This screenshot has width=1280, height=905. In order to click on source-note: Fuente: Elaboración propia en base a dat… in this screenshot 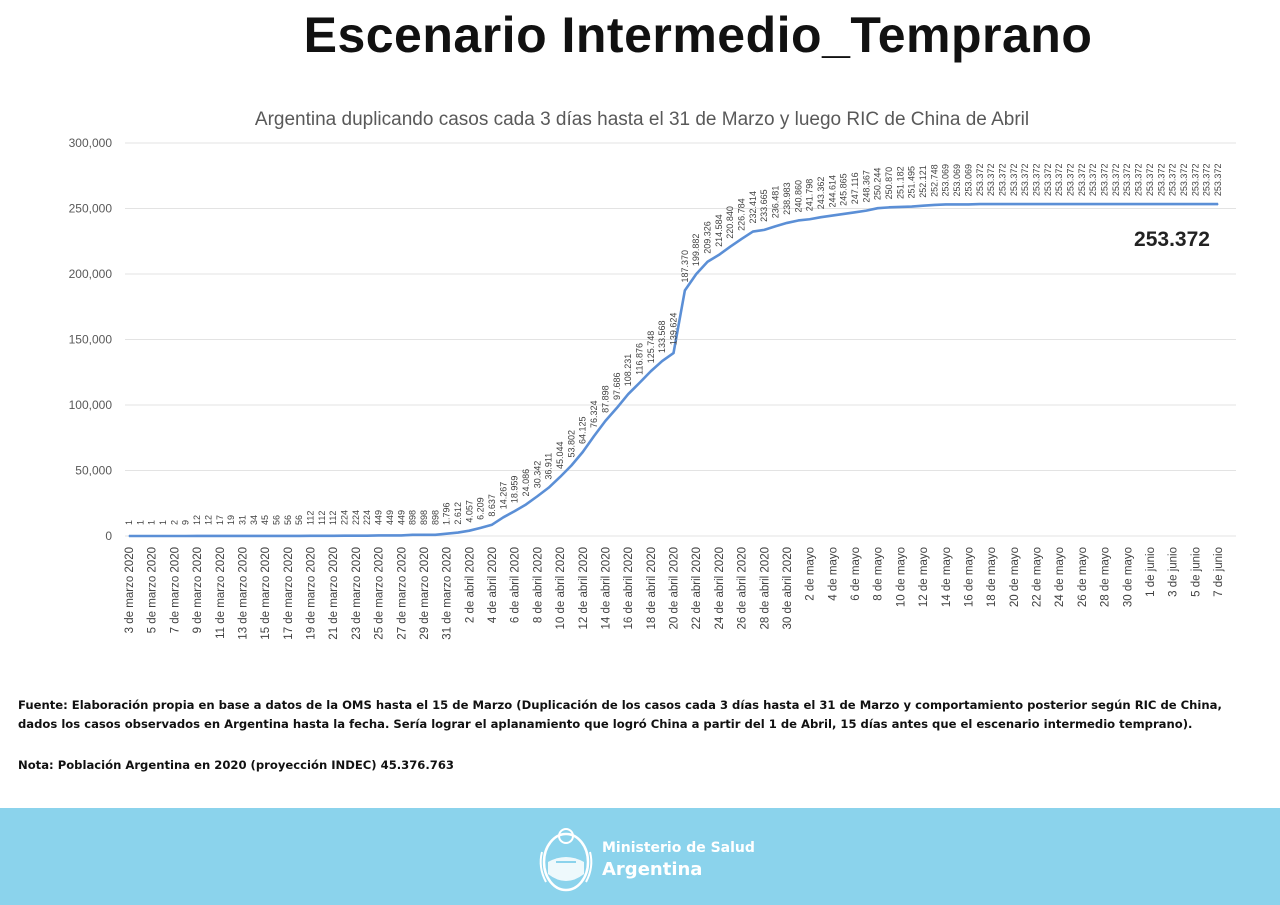, I will do `click(620, 714)`.